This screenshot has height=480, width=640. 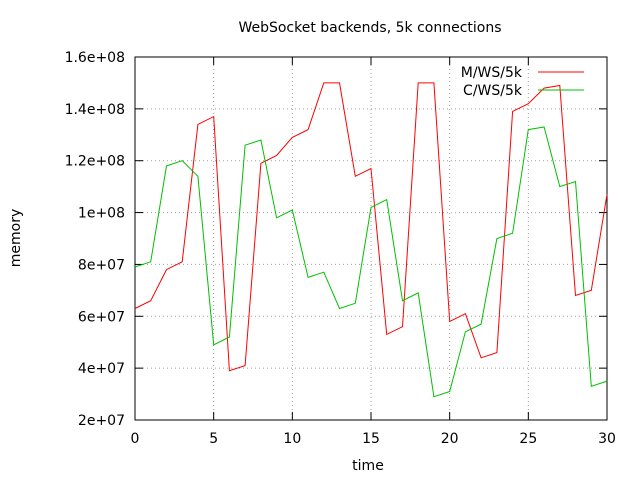 What do you see at coordinates (371, 439) in the screenshot?
I see `x-tick-label: 15` at bounding box center [371, 439].